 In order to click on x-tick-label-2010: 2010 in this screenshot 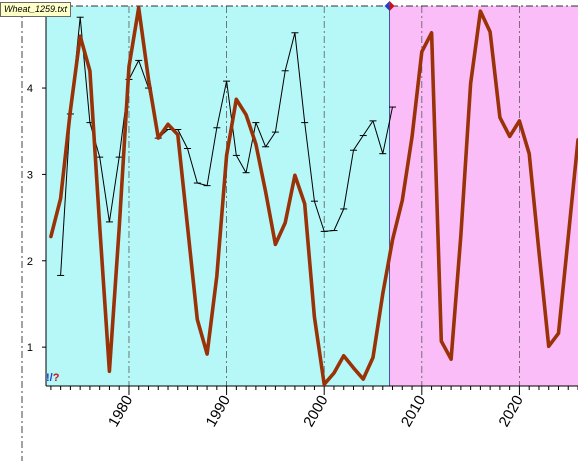, I will do `click(413, 411)`.